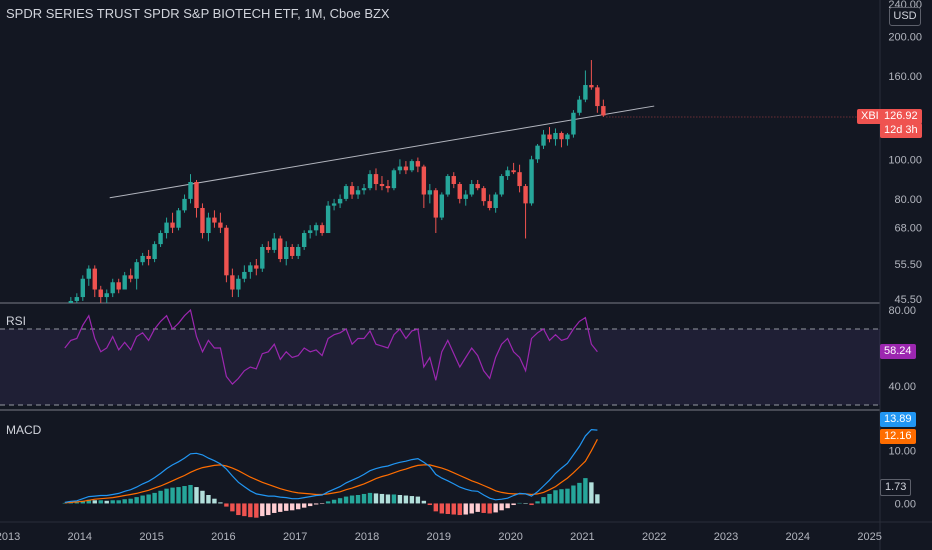  Describe the element at coordinates (24, 430) in the screenshot. I see `macd-label: MACD` at that location.